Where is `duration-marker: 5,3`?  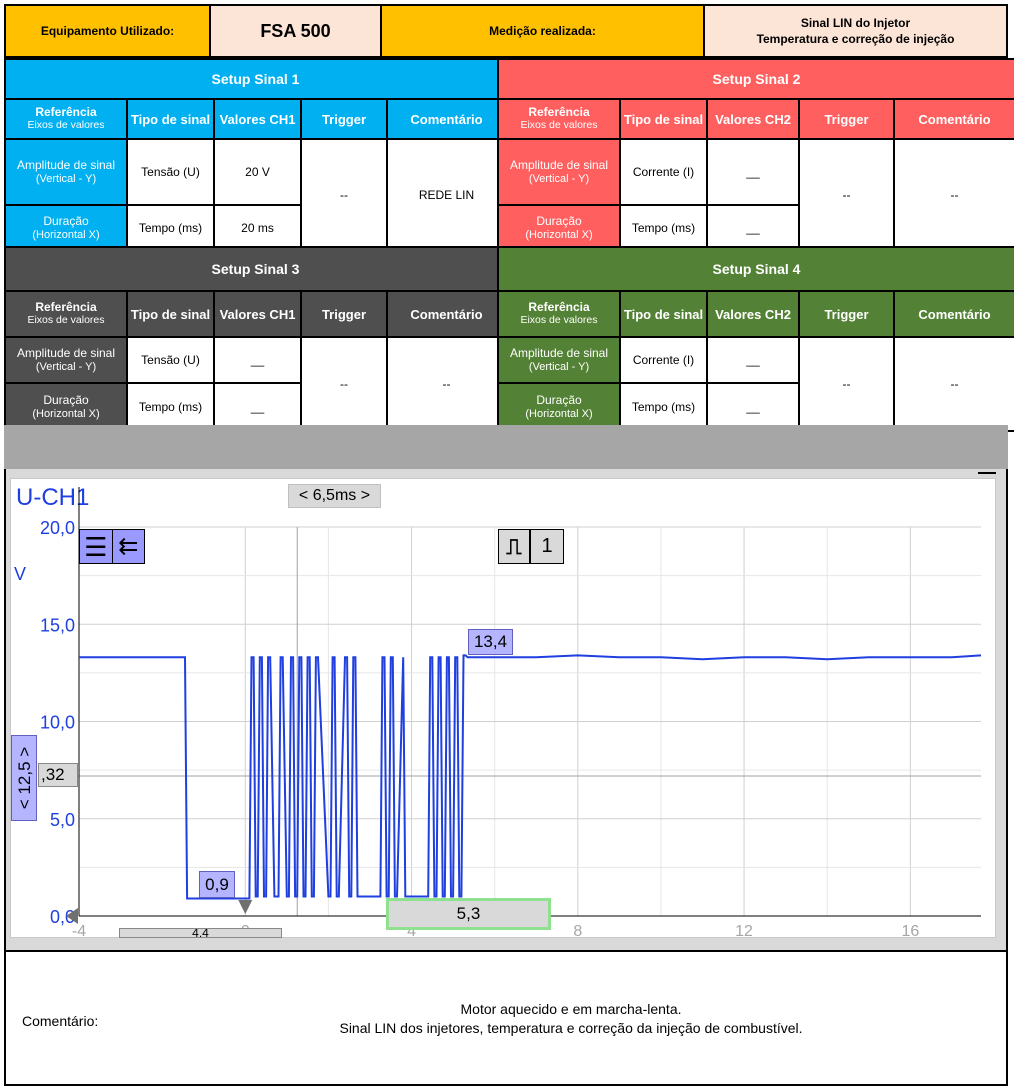
duration-marker: 5,3 is located at coordinates (468, 914).